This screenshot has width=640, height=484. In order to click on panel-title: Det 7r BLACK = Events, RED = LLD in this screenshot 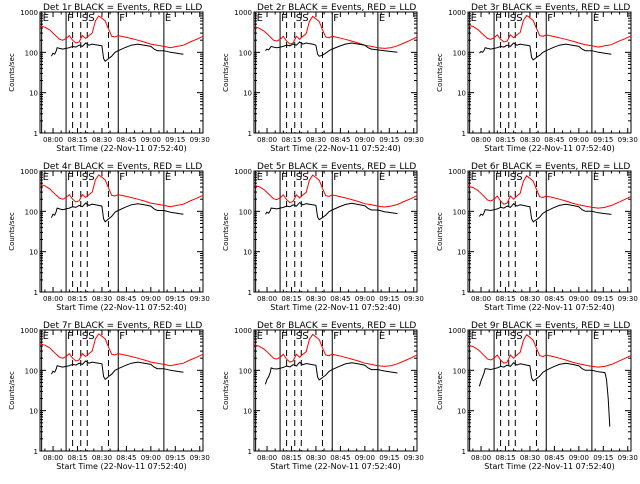, I will do `click(122, 326)`.